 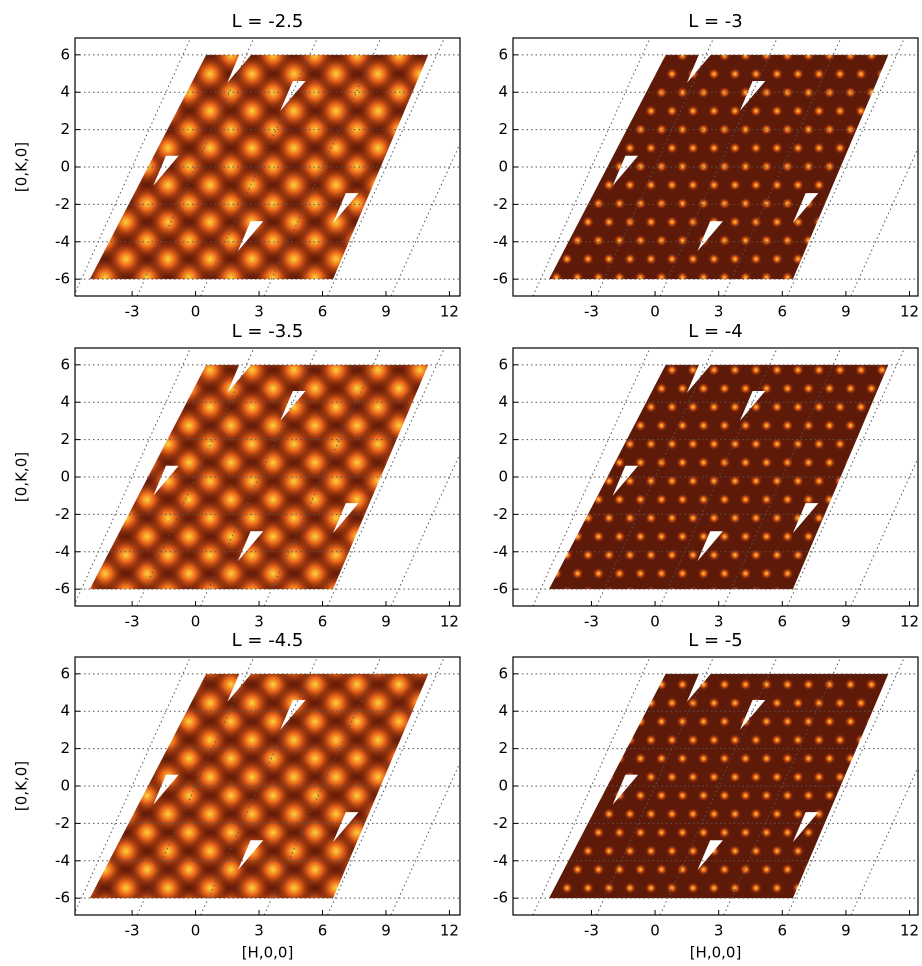 What do you see at coordinates (268, 331) in the screenshot?
I see `panel-title: L = -3.5` at bounding box center [268, 331].